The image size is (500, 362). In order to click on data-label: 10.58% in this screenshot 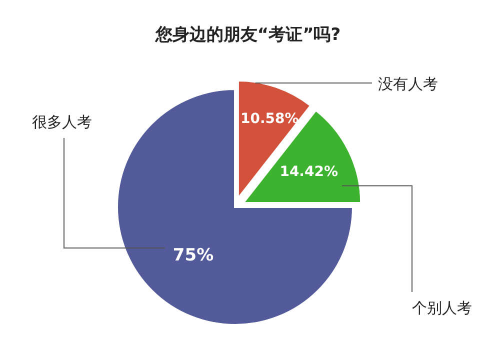, I will do `click(269, 119)`.